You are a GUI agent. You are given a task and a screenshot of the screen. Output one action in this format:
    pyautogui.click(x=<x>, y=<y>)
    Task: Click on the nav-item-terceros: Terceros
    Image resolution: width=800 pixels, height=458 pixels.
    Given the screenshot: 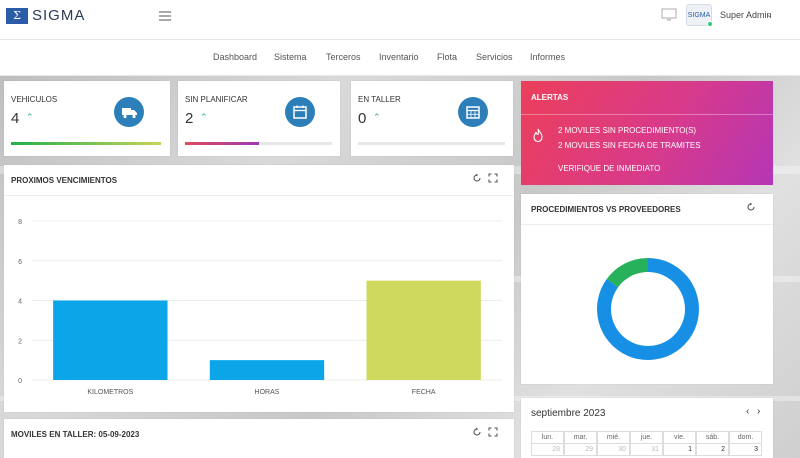 What is the action you would take?
    pyautogui.click(x=343, y=57)
    